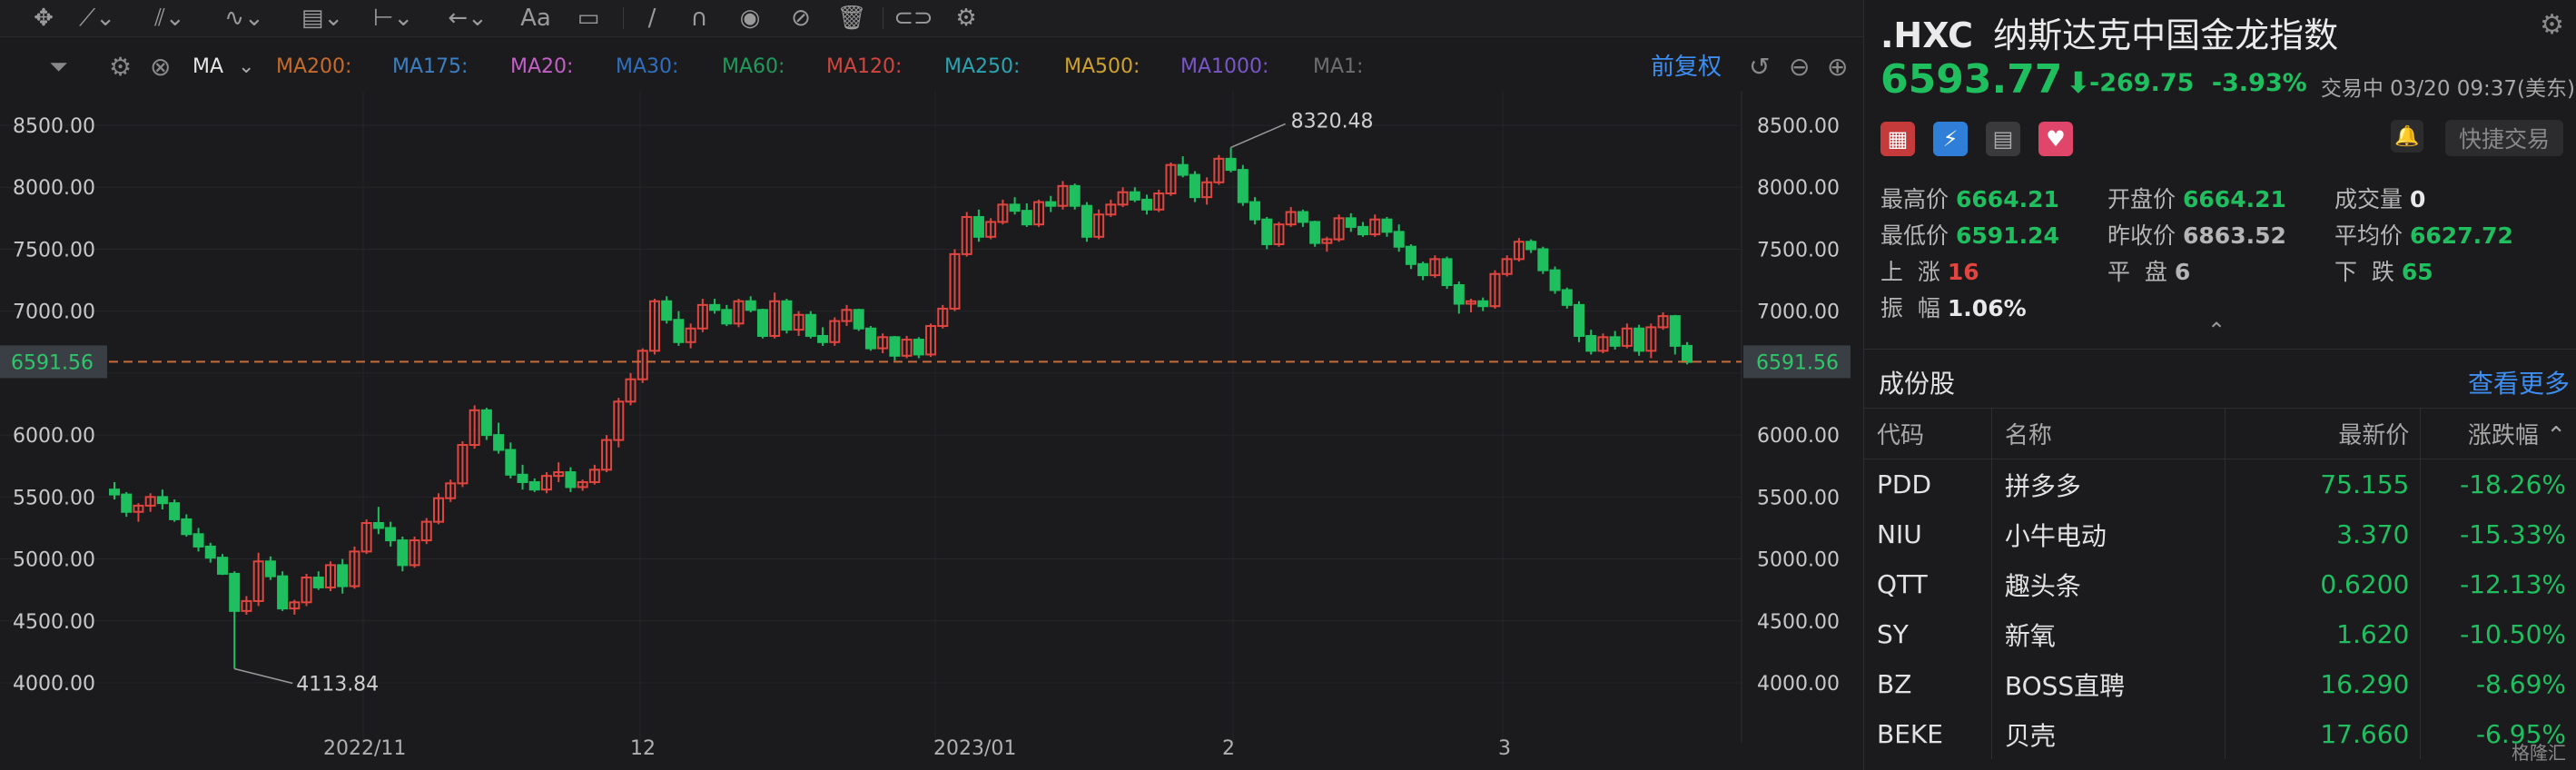 The width and height of the screenshot is (2576, 770). I want to click on table-row: SY 新氧 1.620 -10.50%, so click(2220, 634).